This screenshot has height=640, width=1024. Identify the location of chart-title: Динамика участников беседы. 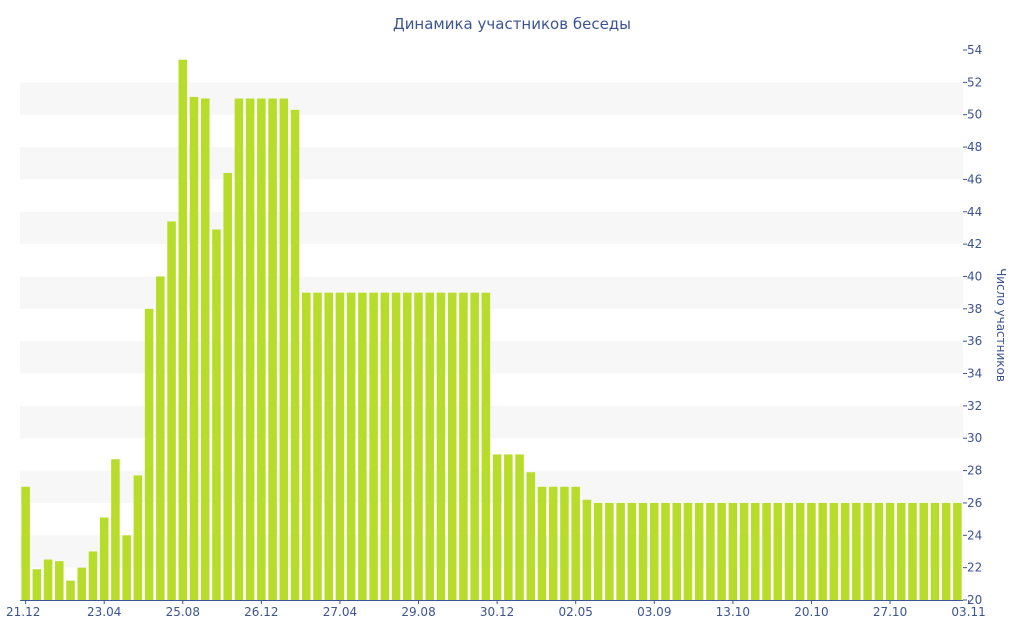
(512, 24).